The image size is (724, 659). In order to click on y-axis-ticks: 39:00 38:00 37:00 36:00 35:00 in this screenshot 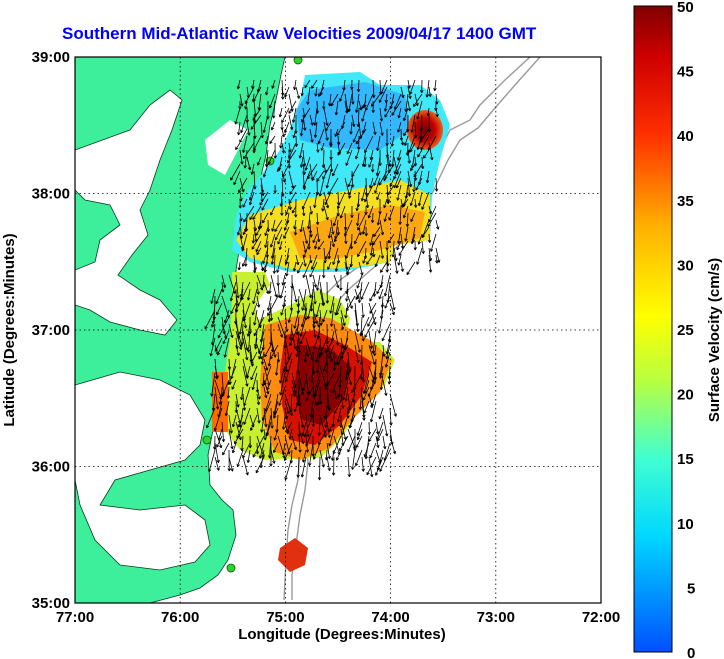, I will do `click(51, 330)`.